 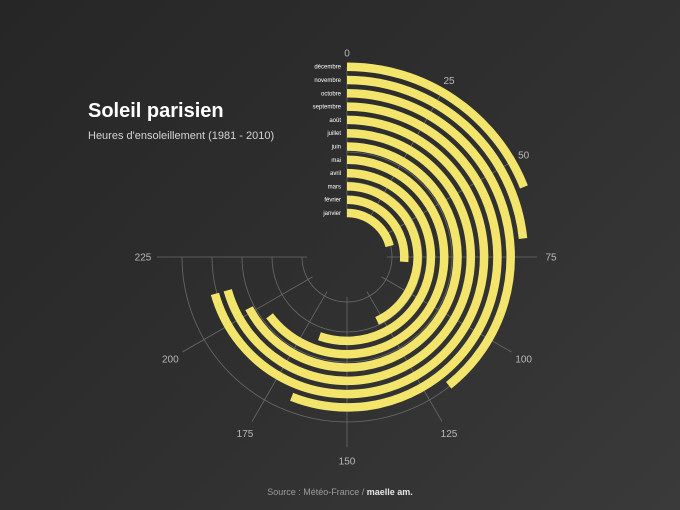 What do you see at coordinates (143, 258) in the screenshot?
I see `tick-label: 225` at bounding box center [143, 258].